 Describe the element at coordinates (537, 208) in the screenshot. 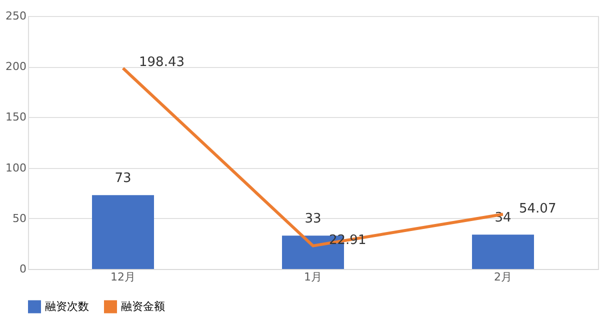

I see `data-label: 54.07` at that location.